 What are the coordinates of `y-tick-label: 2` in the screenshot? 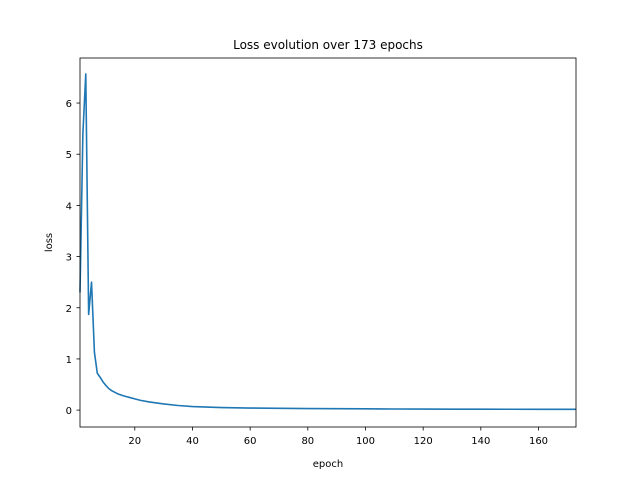 It's located at (69, 309).